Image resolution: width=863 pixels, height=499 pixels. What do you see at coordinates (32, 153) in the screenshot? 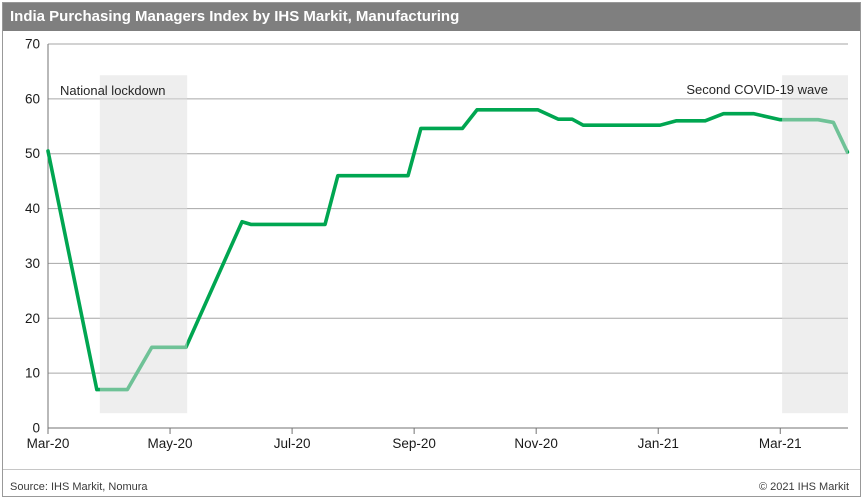
I see `y-tick-label: 50` at bounding box center [32, 153].